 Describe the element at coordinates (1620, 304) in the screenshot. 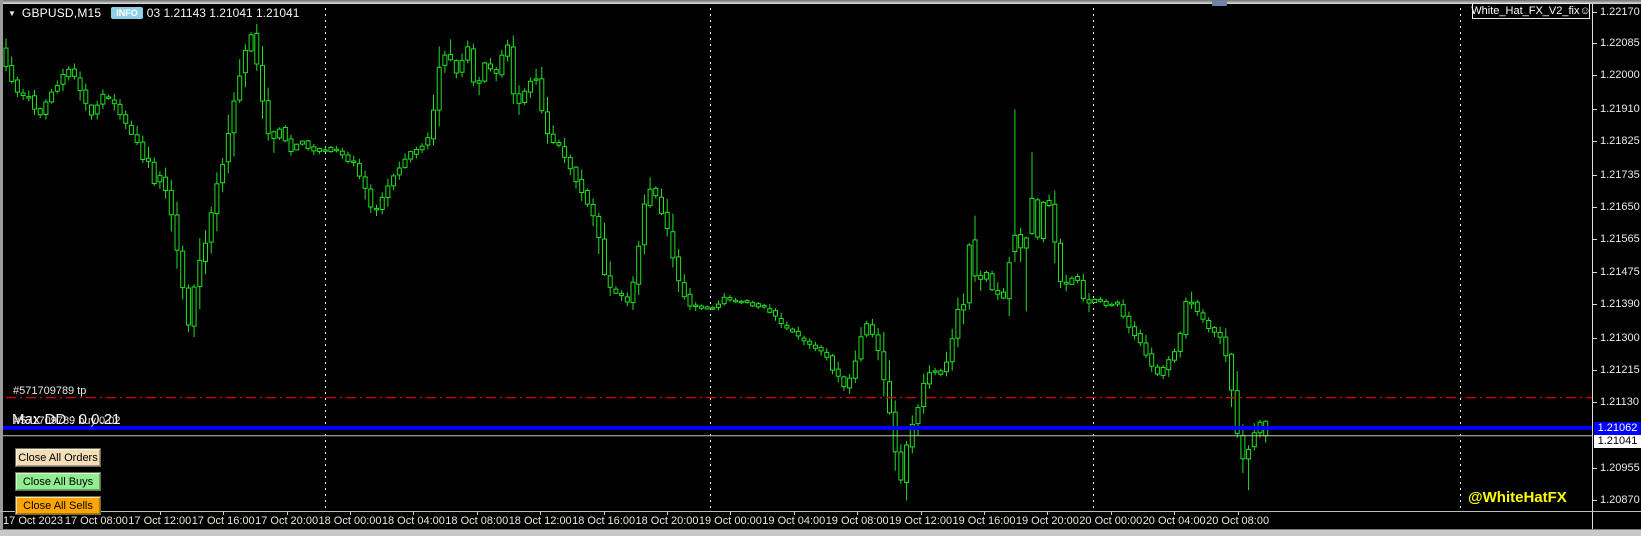

I see `price-tick-label: 1.21390` at that location.